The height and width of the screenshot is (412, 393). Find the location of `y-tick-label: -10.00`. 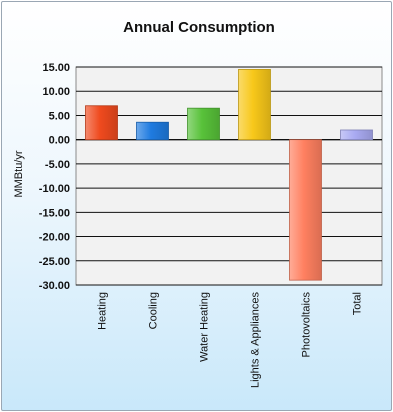

y-tick-label: -10.00 is located at coordinates (54, 189).